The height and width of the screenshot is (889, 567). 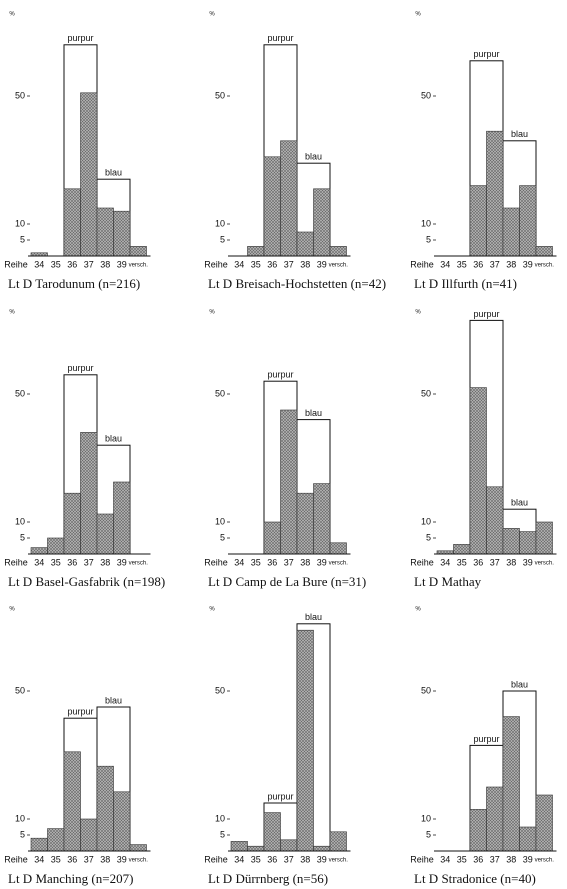 I want to click on chart-title: Lt D Breisach-Hochstetten (n=42), so click(x=297, y=283).